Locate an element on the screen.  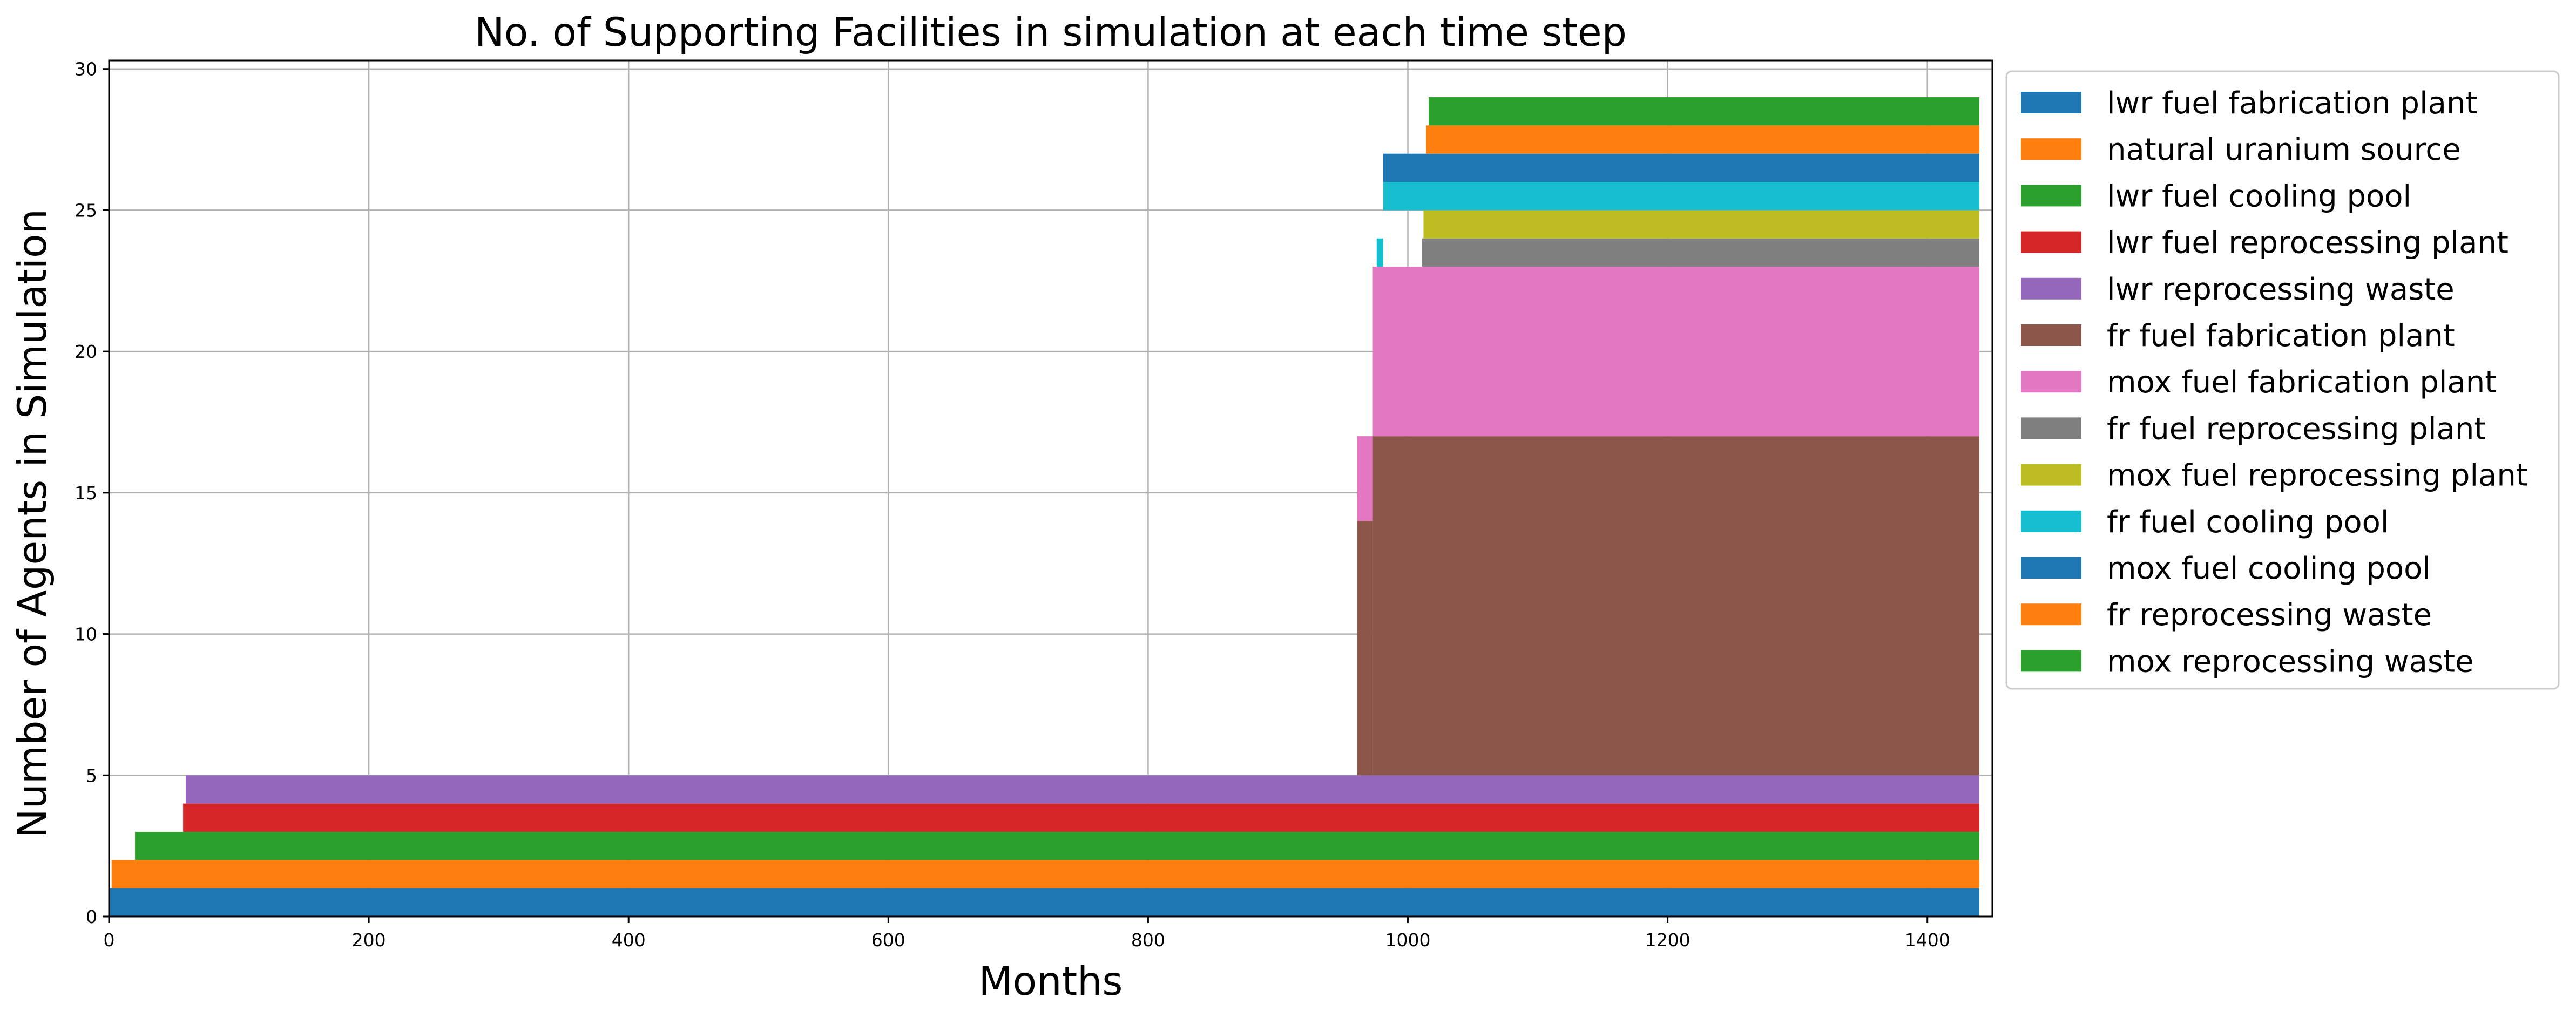
legend-entry: mox fuel cooling pool is located at coordinates (2269, 568).